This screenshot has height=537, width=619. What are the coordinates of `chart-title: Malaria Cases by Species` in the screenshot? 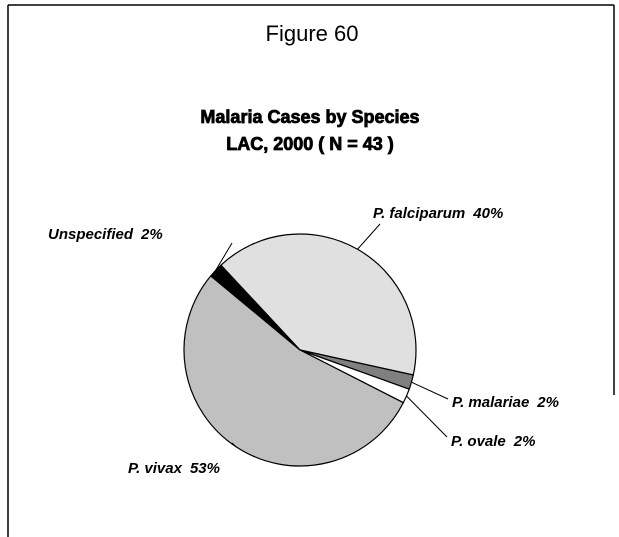 It's located at (309, 117).